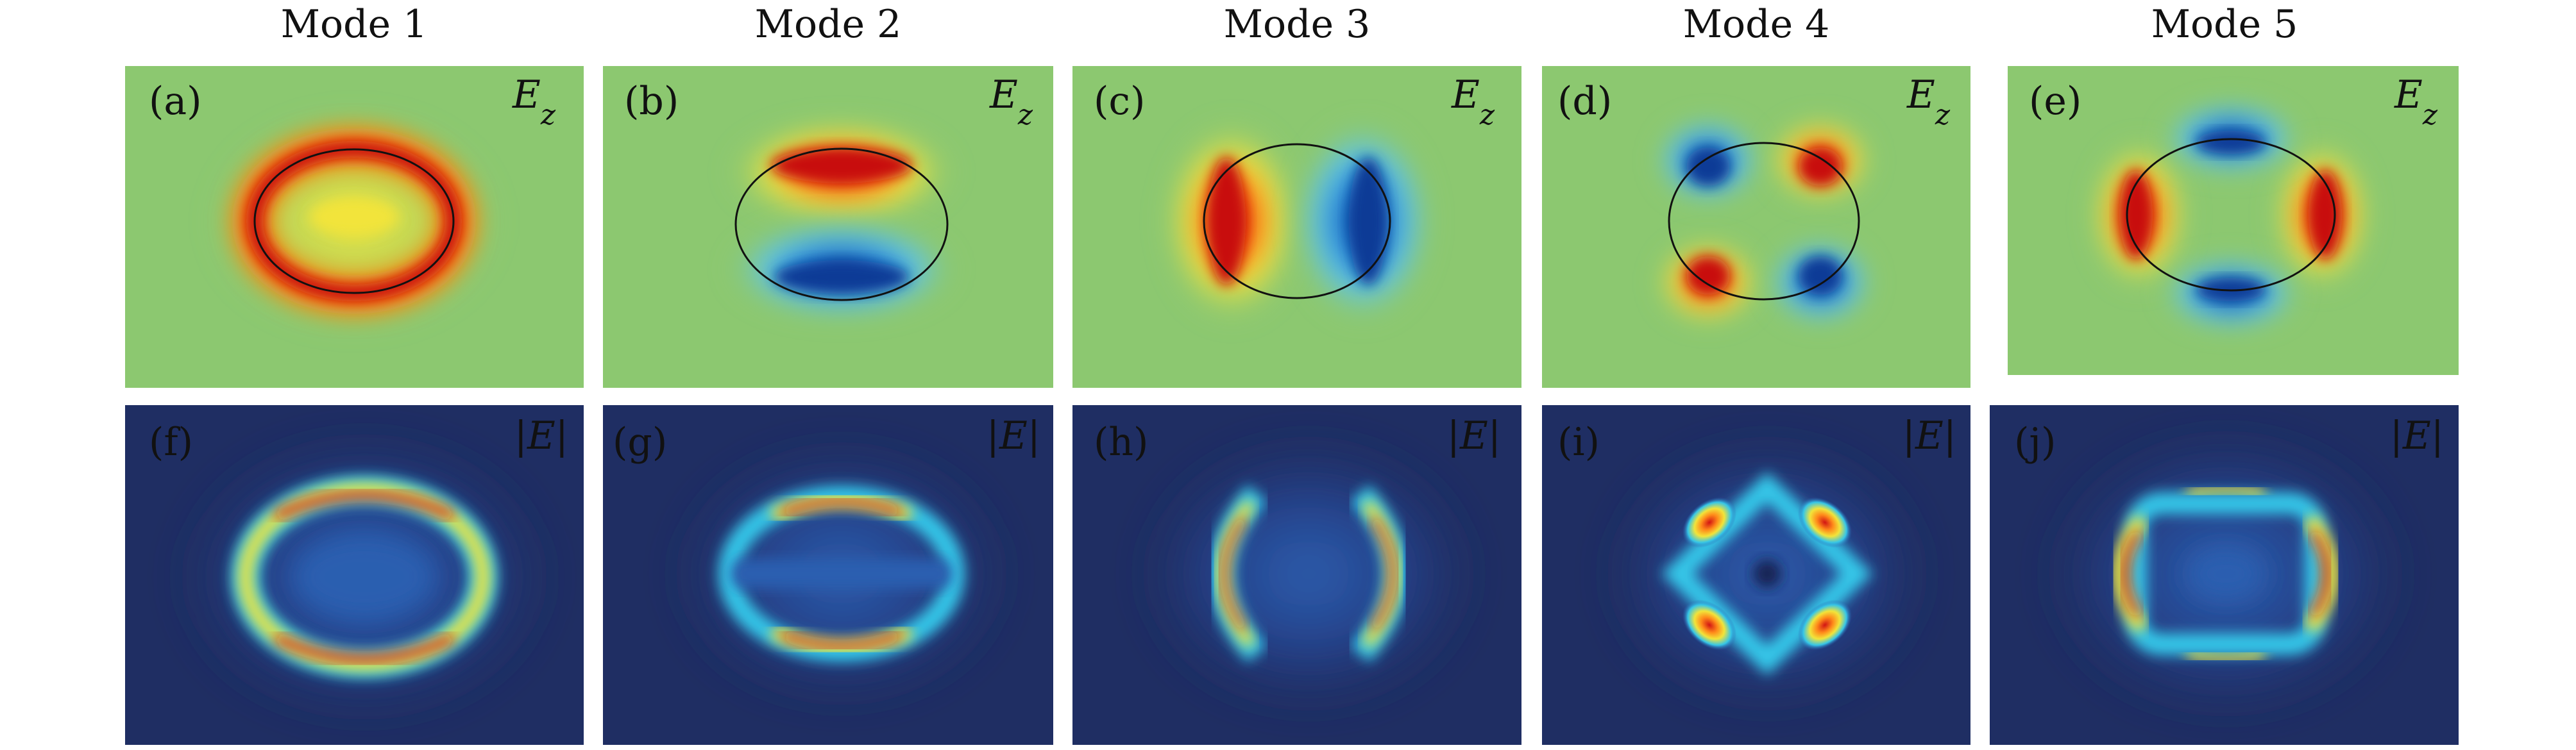  What do you see at coordinates (2417, 436) in the screenshot?
I see `field-label-absE-j: |E|` at bounding box center [2417, 436].